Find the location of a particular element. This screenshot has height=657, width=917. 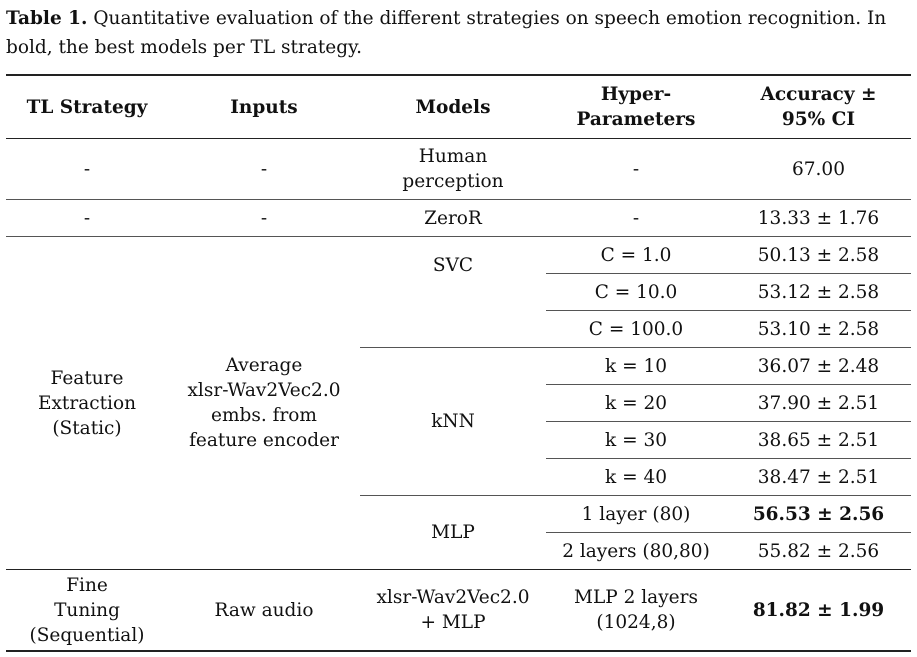

cell-strategy-fine-tuning: Fine Tuning (Sequential) is located at coordinates (87, 610).